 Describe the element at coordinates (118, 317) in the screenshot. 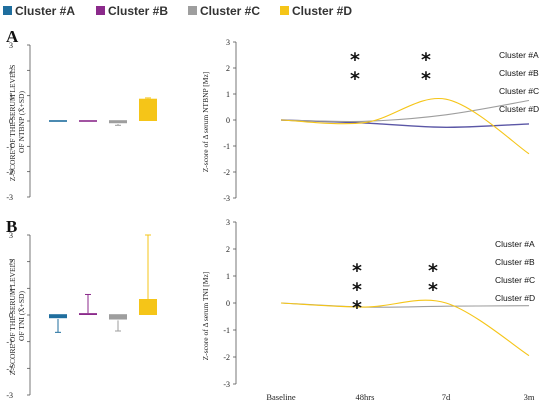

I see `bar-chart-2-bar-c` at that location.